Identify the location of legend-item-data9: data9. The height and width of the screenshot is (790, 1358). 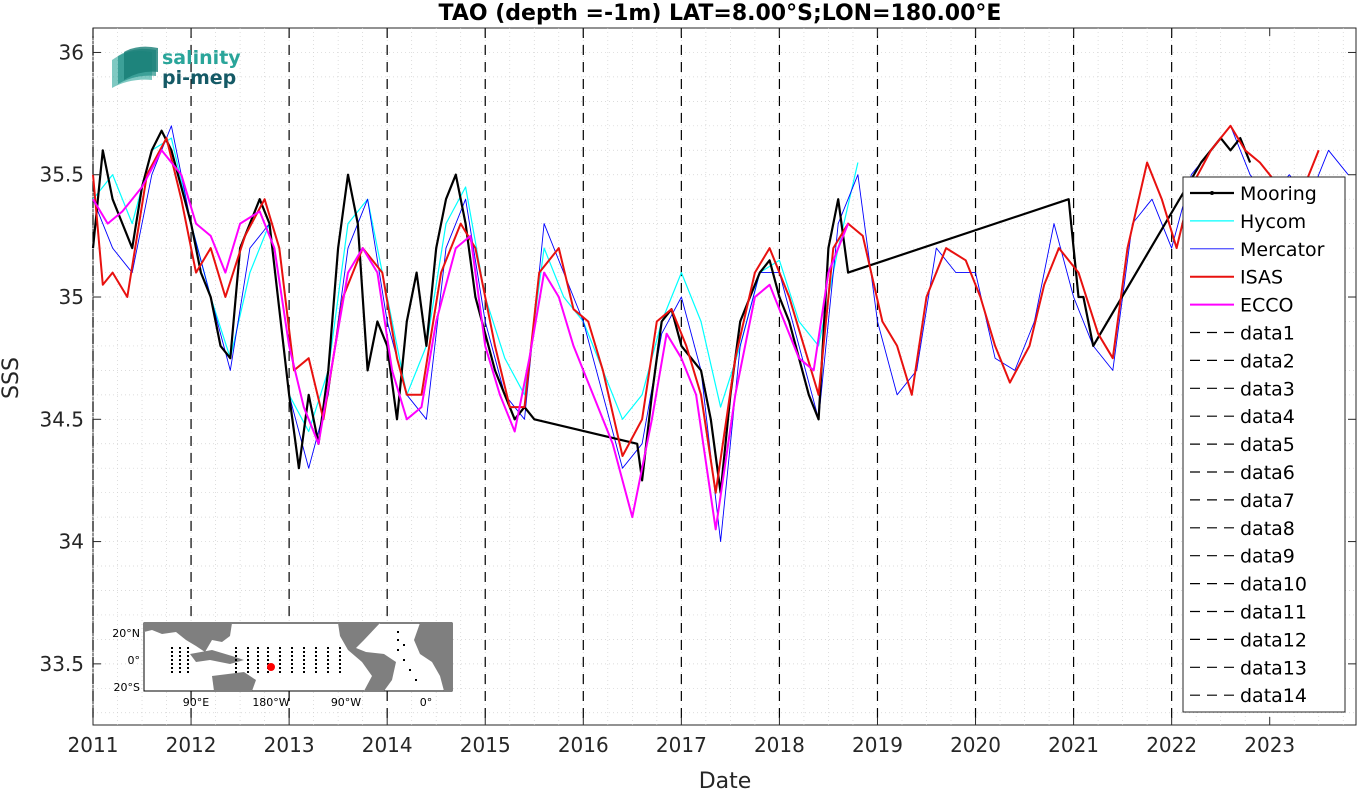
(1242, 557).